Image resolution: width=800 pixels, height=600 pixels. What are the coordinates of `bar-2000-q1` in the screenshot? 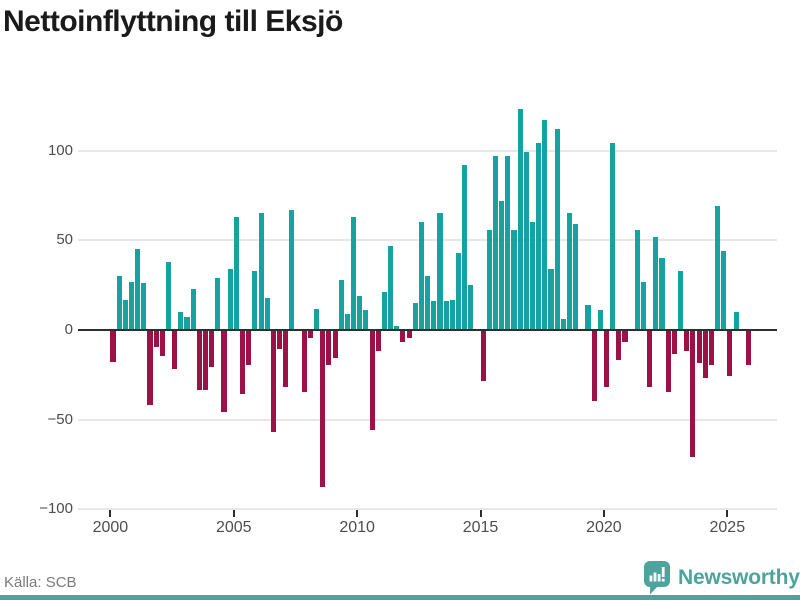 It's located at (113, 346).